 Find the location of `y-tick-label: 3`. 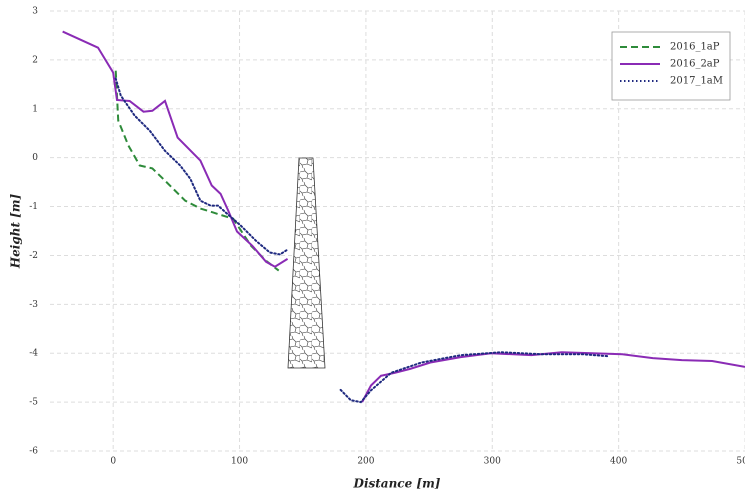

y-tick-label: 3 is located at coordinates (35, 12).